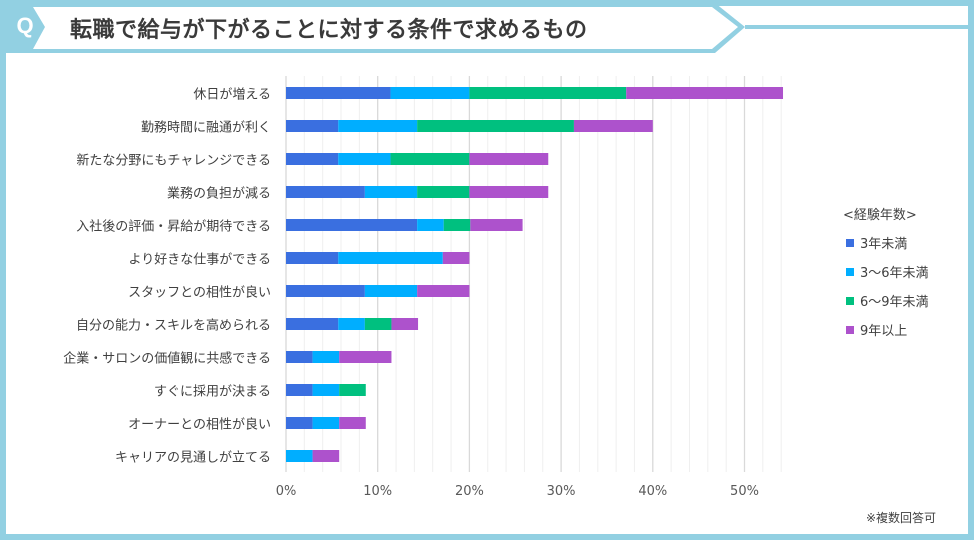  What do you see at coordinates (167, 359) in the screenshot?
I see `category-label: 企業・サロンの価値観に共感できる` at bounding box center [167, 359].